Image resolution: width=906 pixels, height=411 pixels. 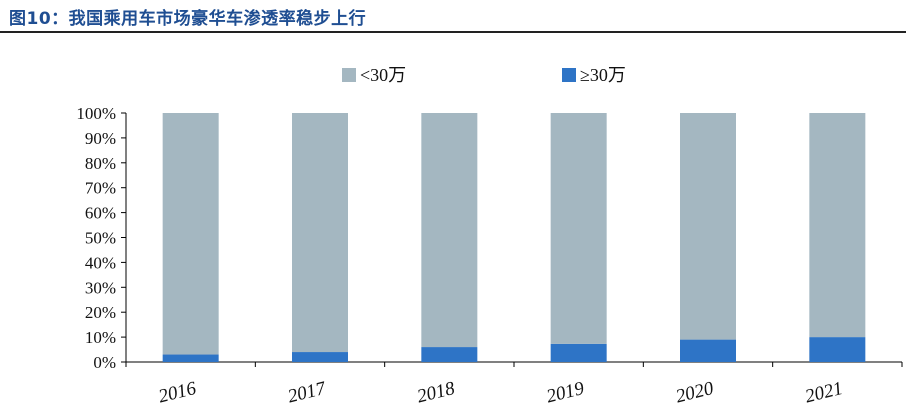 I want to click on y-tick-label: 50%, so click(x=100, y=238).